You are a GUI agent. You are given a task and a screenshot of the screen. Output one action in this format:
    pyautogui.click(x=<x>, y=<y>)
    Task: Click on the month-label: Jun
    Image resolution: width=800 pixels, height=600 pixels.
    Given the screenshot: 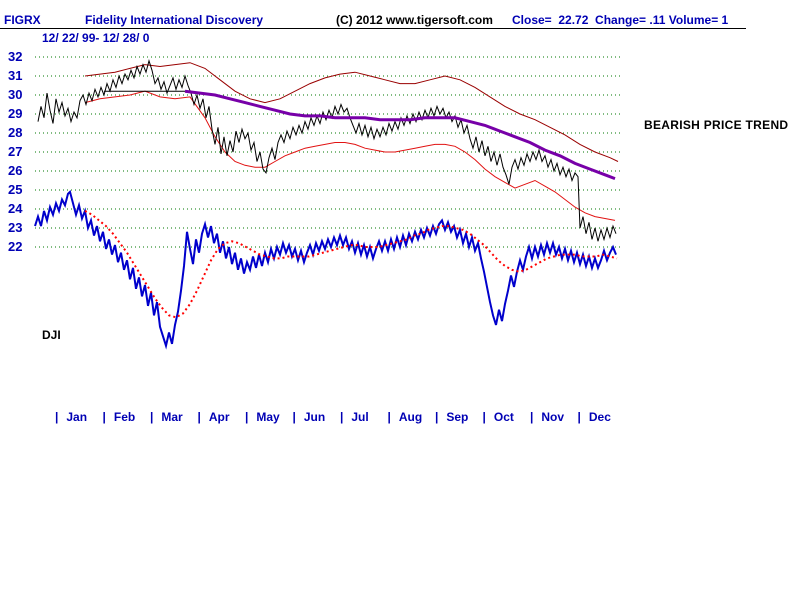 What is the action you would take?
    pyautogui.click(x=314, y=417)
    